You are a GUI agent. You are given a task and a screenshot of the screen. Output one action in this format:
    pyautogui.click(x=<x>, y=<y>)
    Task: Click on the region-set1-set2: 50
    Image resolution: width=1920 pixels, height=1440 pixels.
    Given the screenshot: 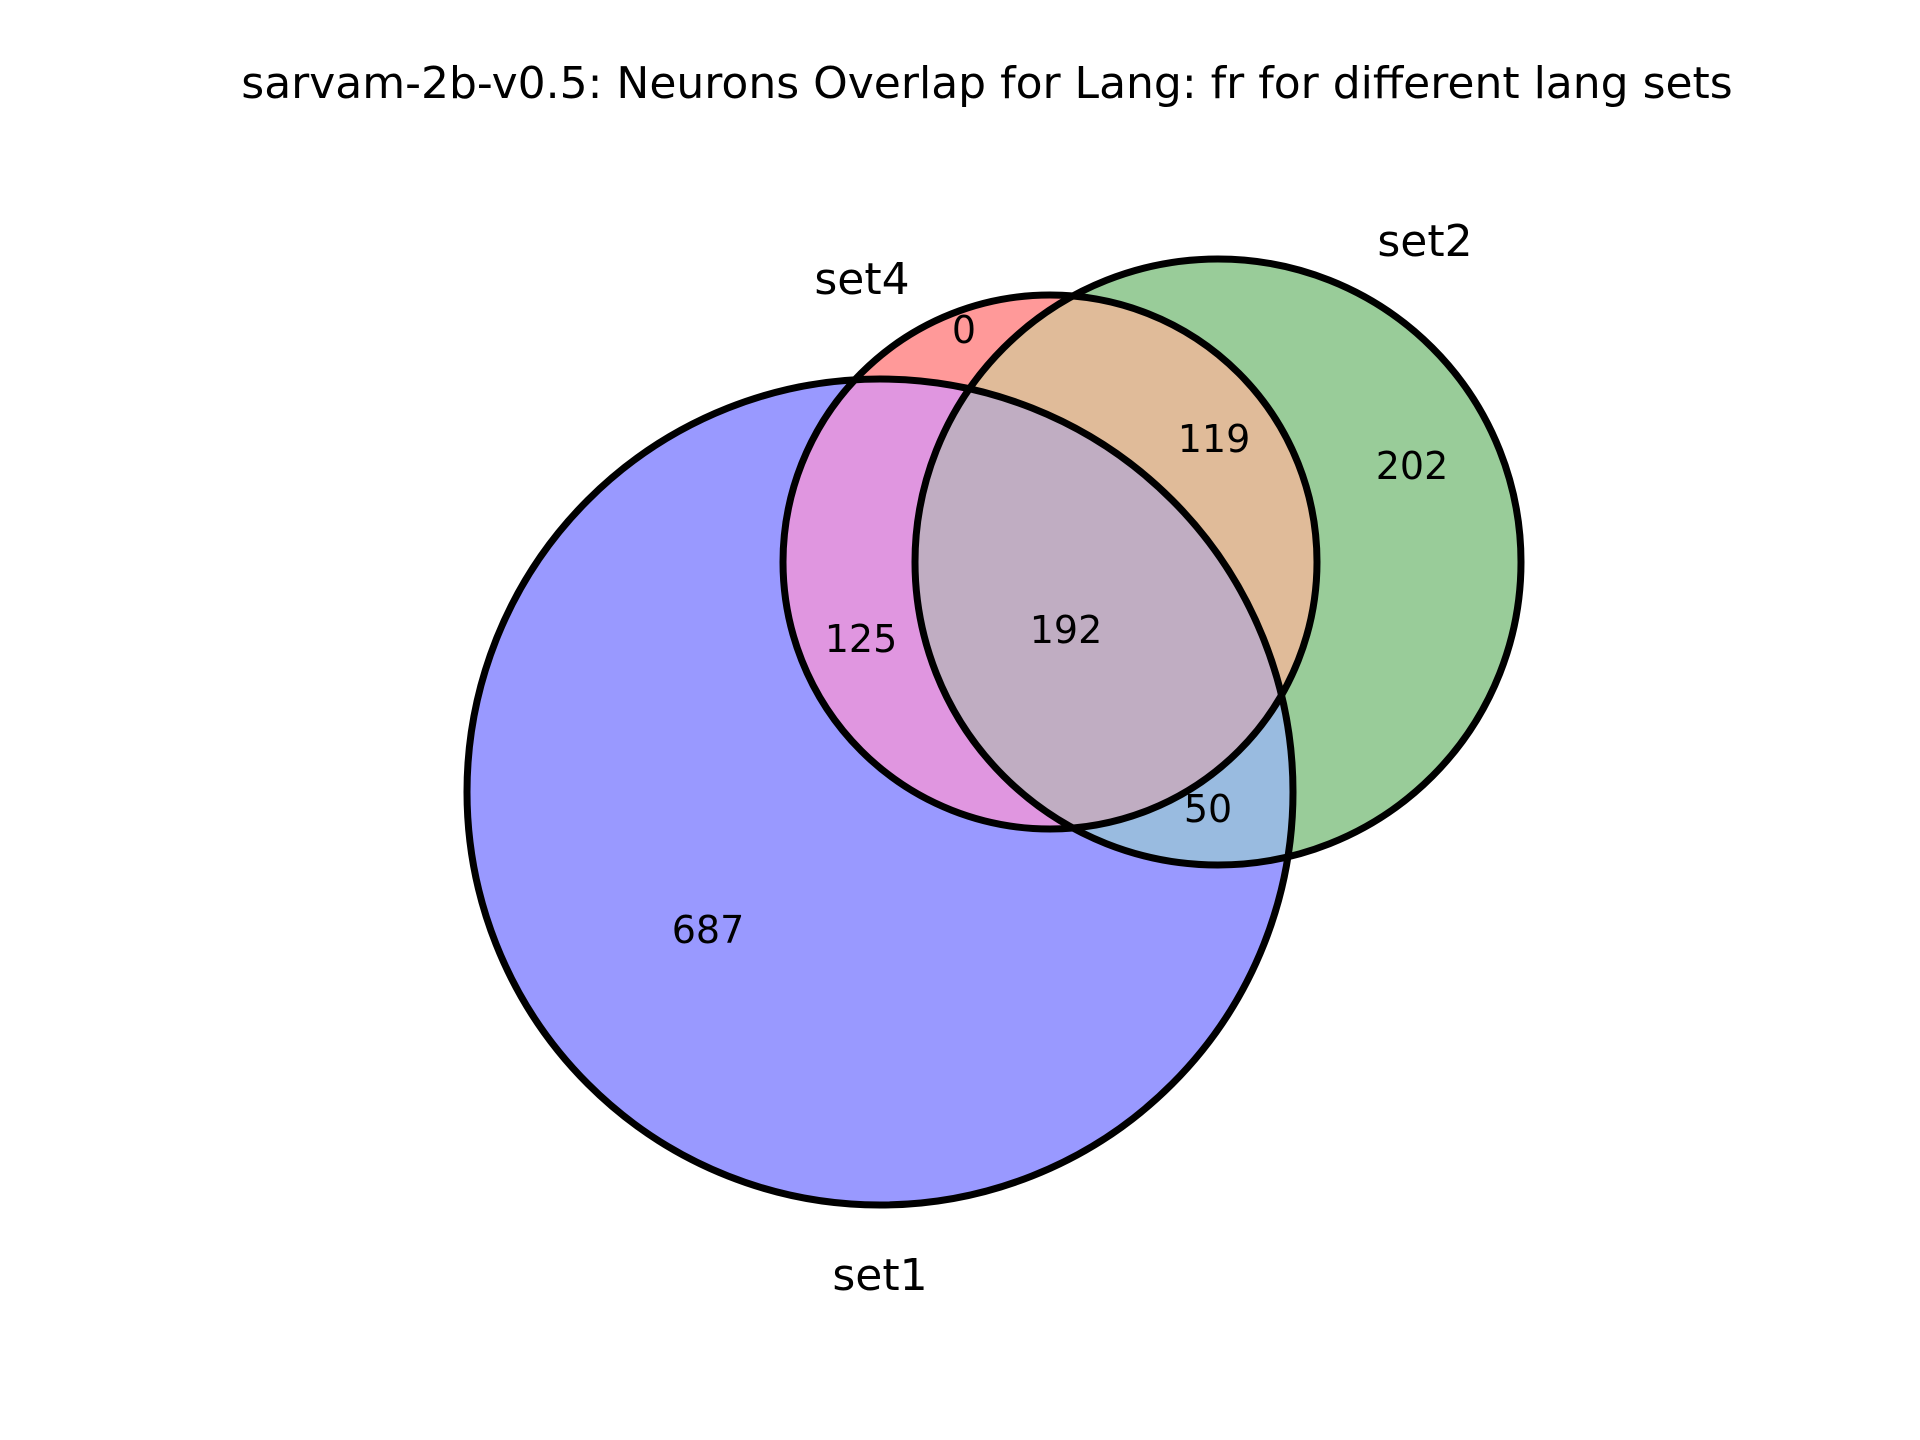 What is the action you would take?
    pyautogui.click(x=1208, y=809)
    